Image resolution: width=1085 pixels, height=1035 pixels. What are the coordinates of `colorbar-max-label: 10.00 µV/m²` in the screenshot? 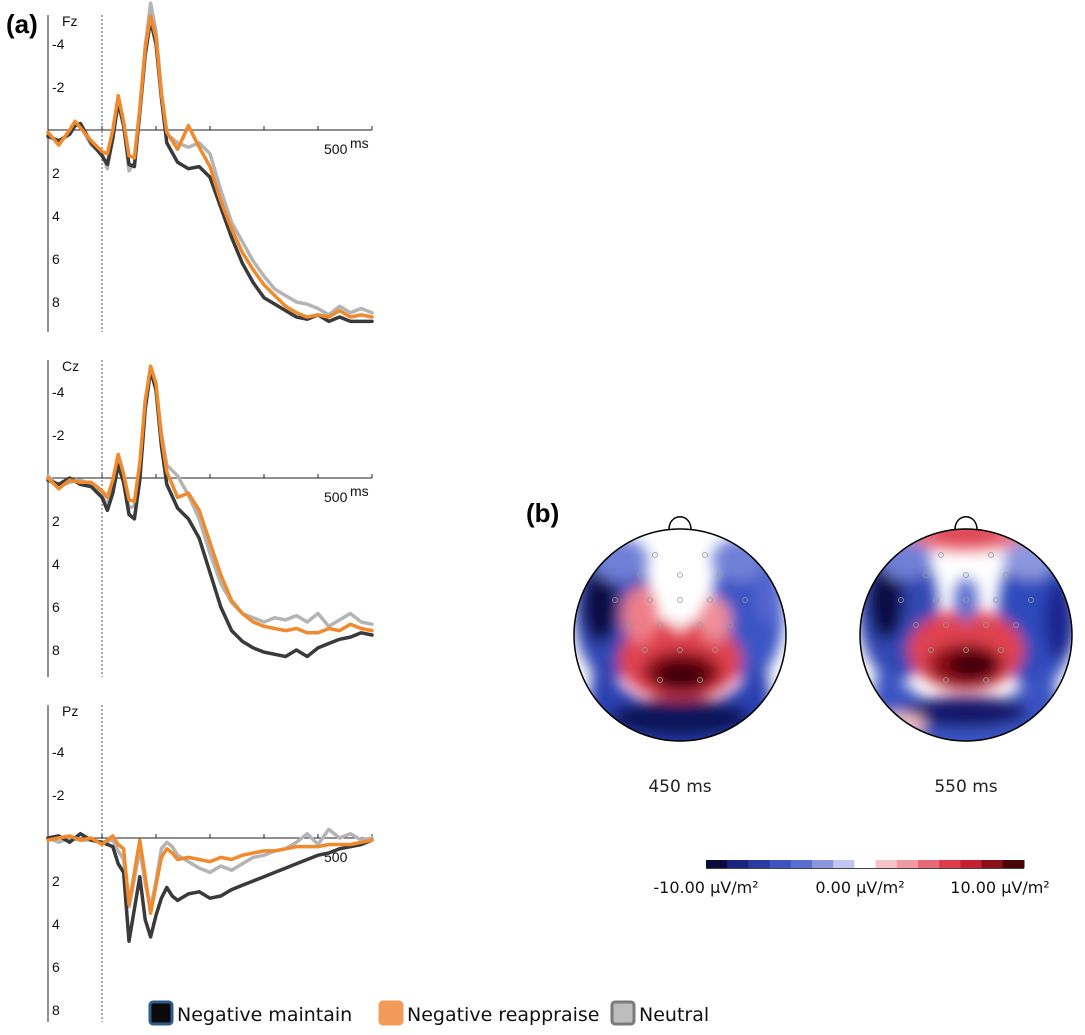 It's located at (999, 887).